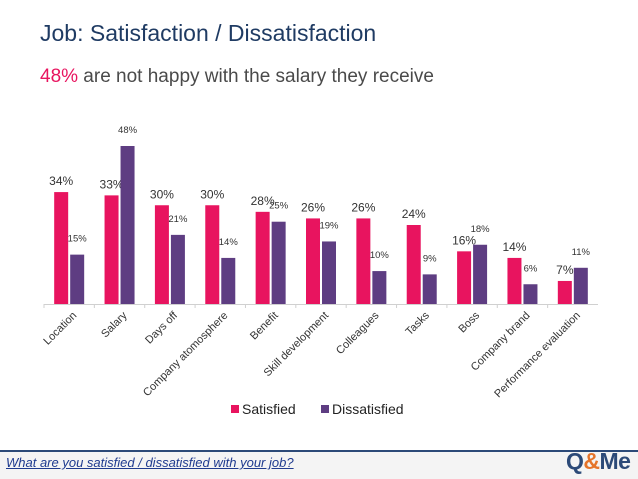  I want to click on legend-label-satisfied: Satisfied, so click(269, 409).